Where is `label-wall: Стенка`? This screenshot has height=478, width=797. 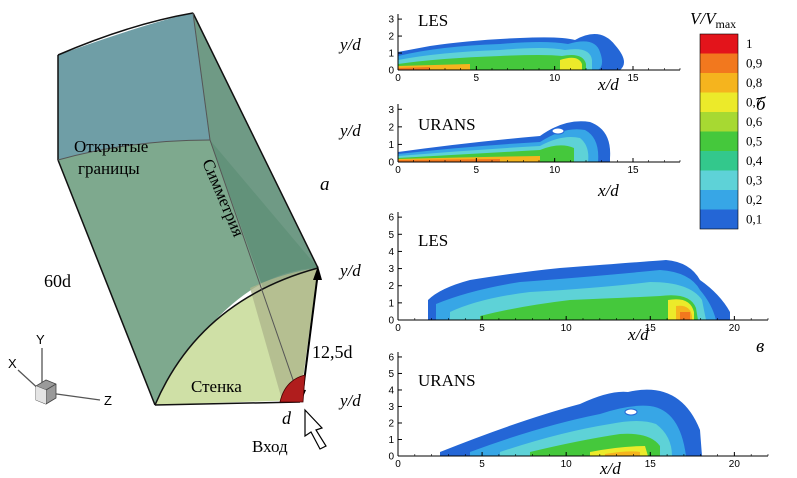 label-wall: Стенка is located at coordinates (216, 386).